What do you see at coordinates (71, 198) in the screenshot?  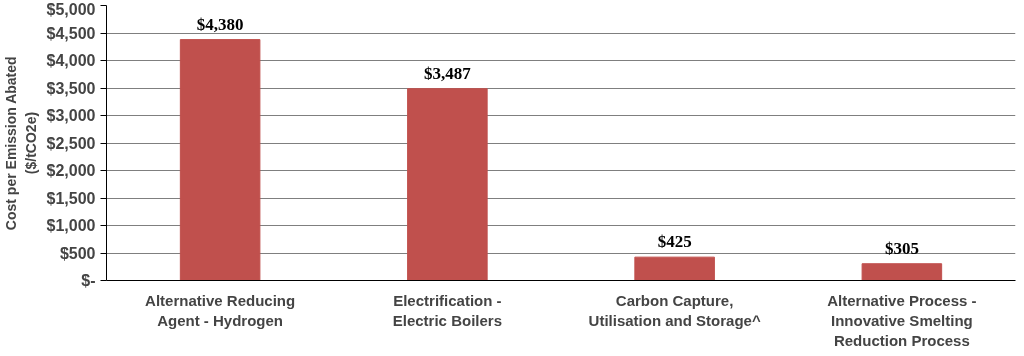 I see `y-tick-label: $1,500` at bounding box center [71, 198].